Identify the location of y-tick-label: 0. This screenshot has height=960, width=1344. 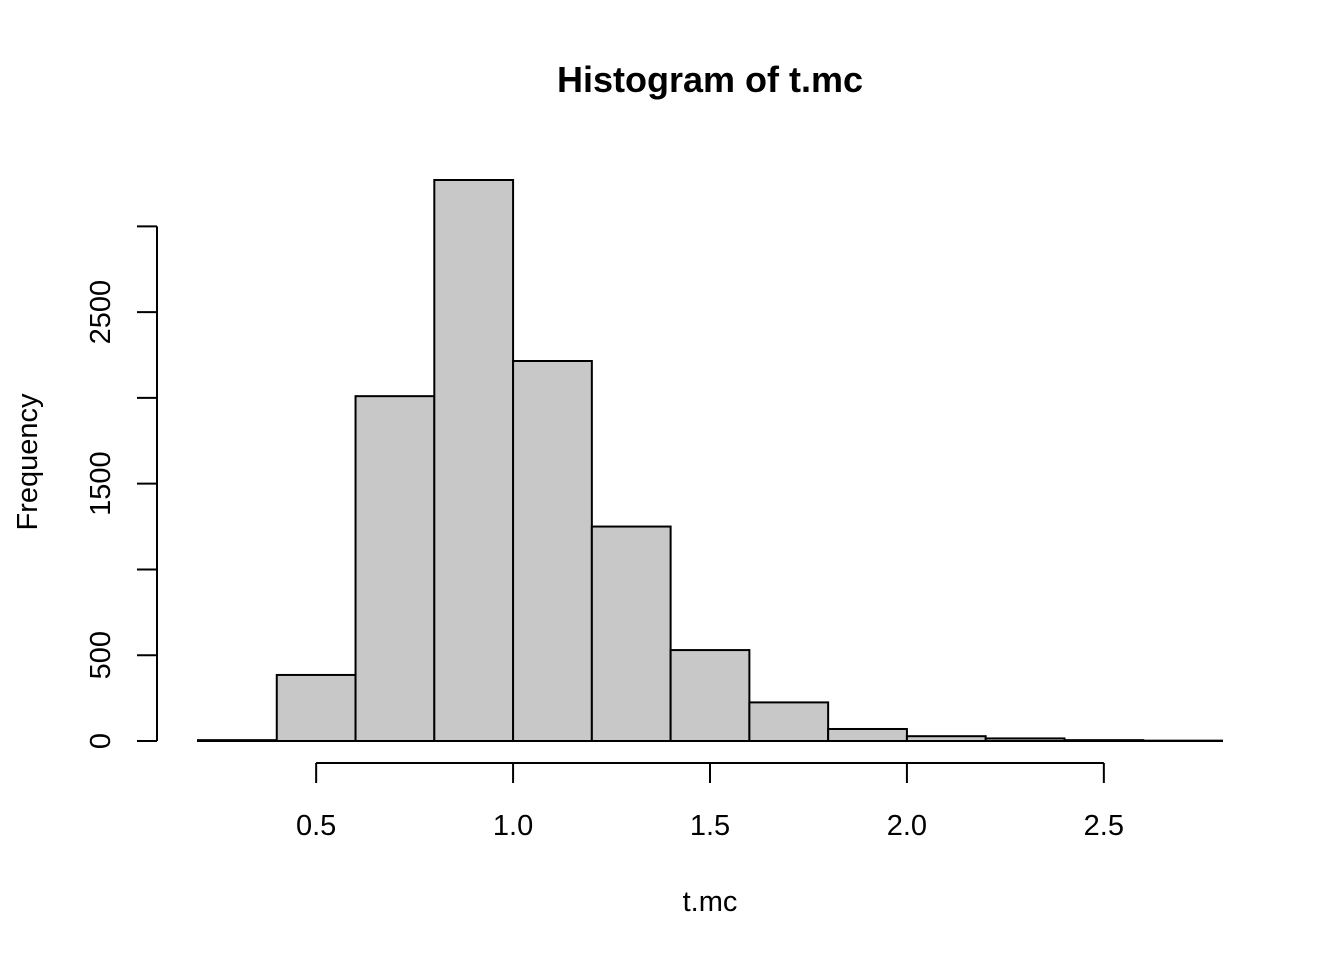
(101, 741).